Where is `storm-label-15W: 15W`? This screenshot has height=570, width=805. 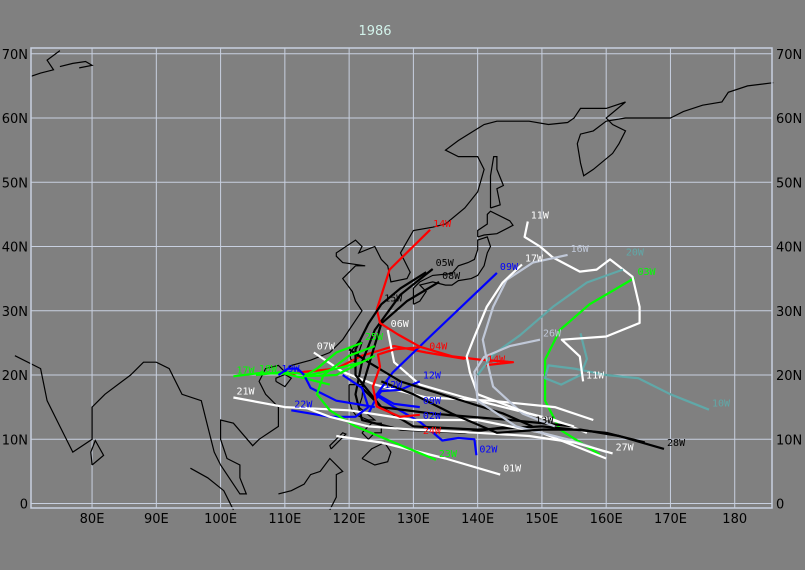
storm-label-15W: 15W is located at coordinates (393, 298).